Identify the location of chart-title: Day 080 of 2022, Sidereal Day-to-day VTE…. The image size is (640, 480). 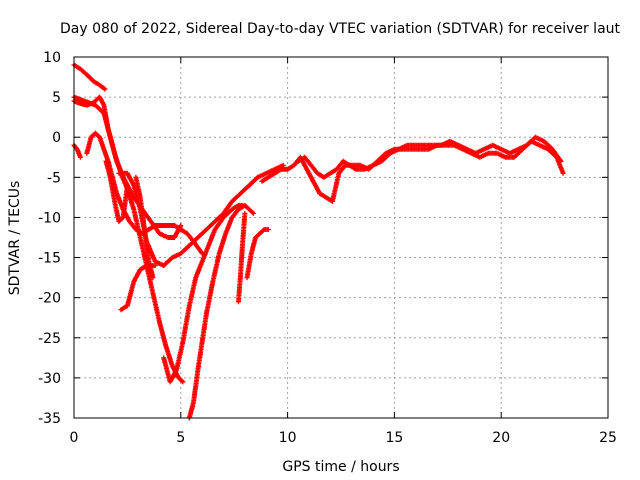
(340, 29).